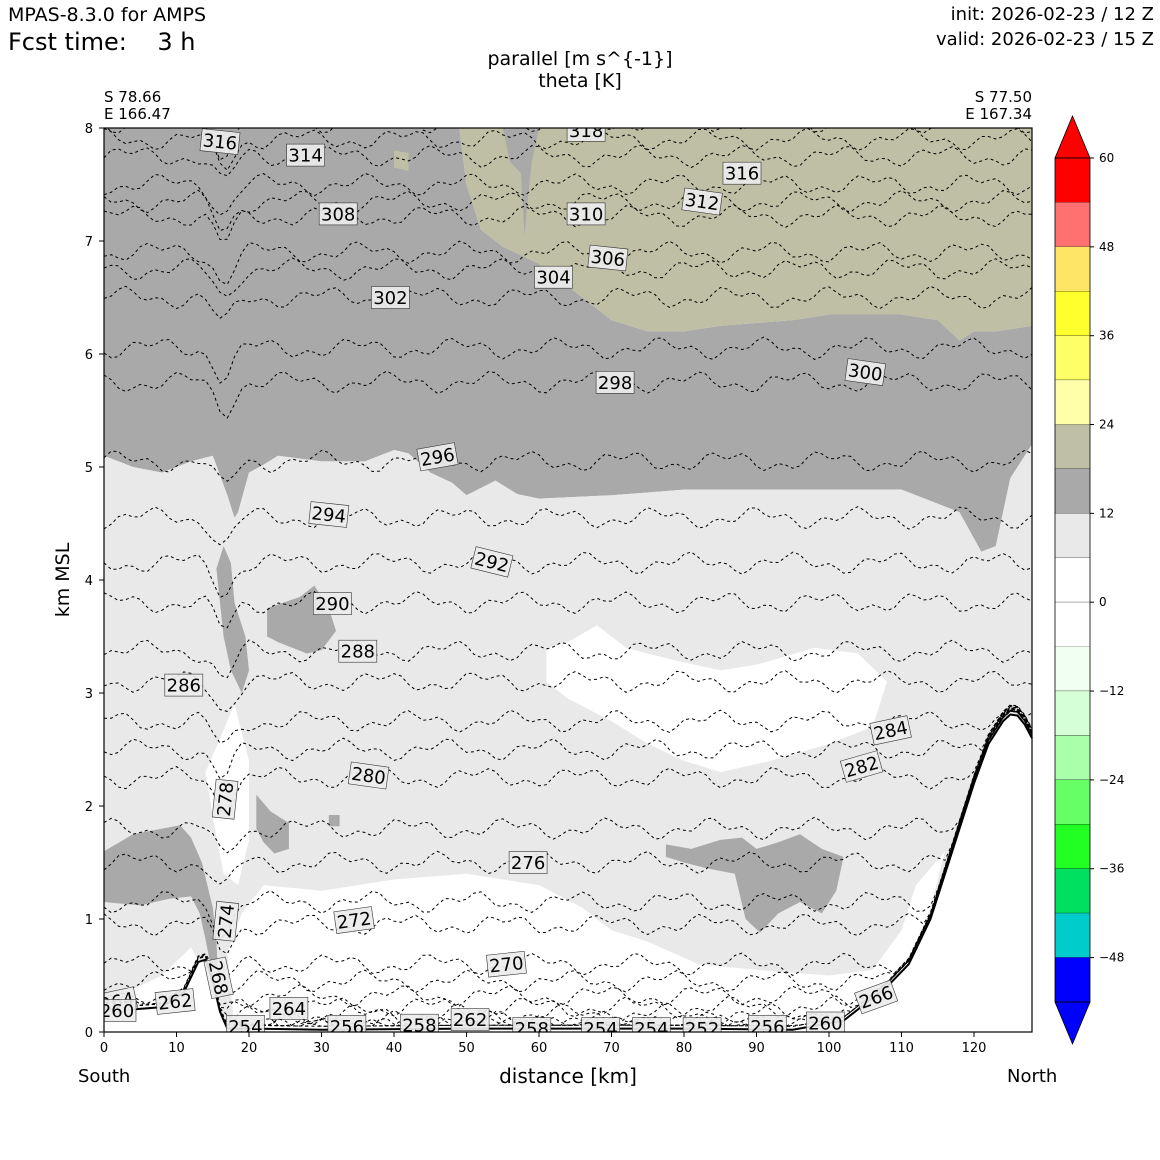 The width and height of the screenshot is (1160, 1160). I want to click on theta-label: 298, so click(615, 382).